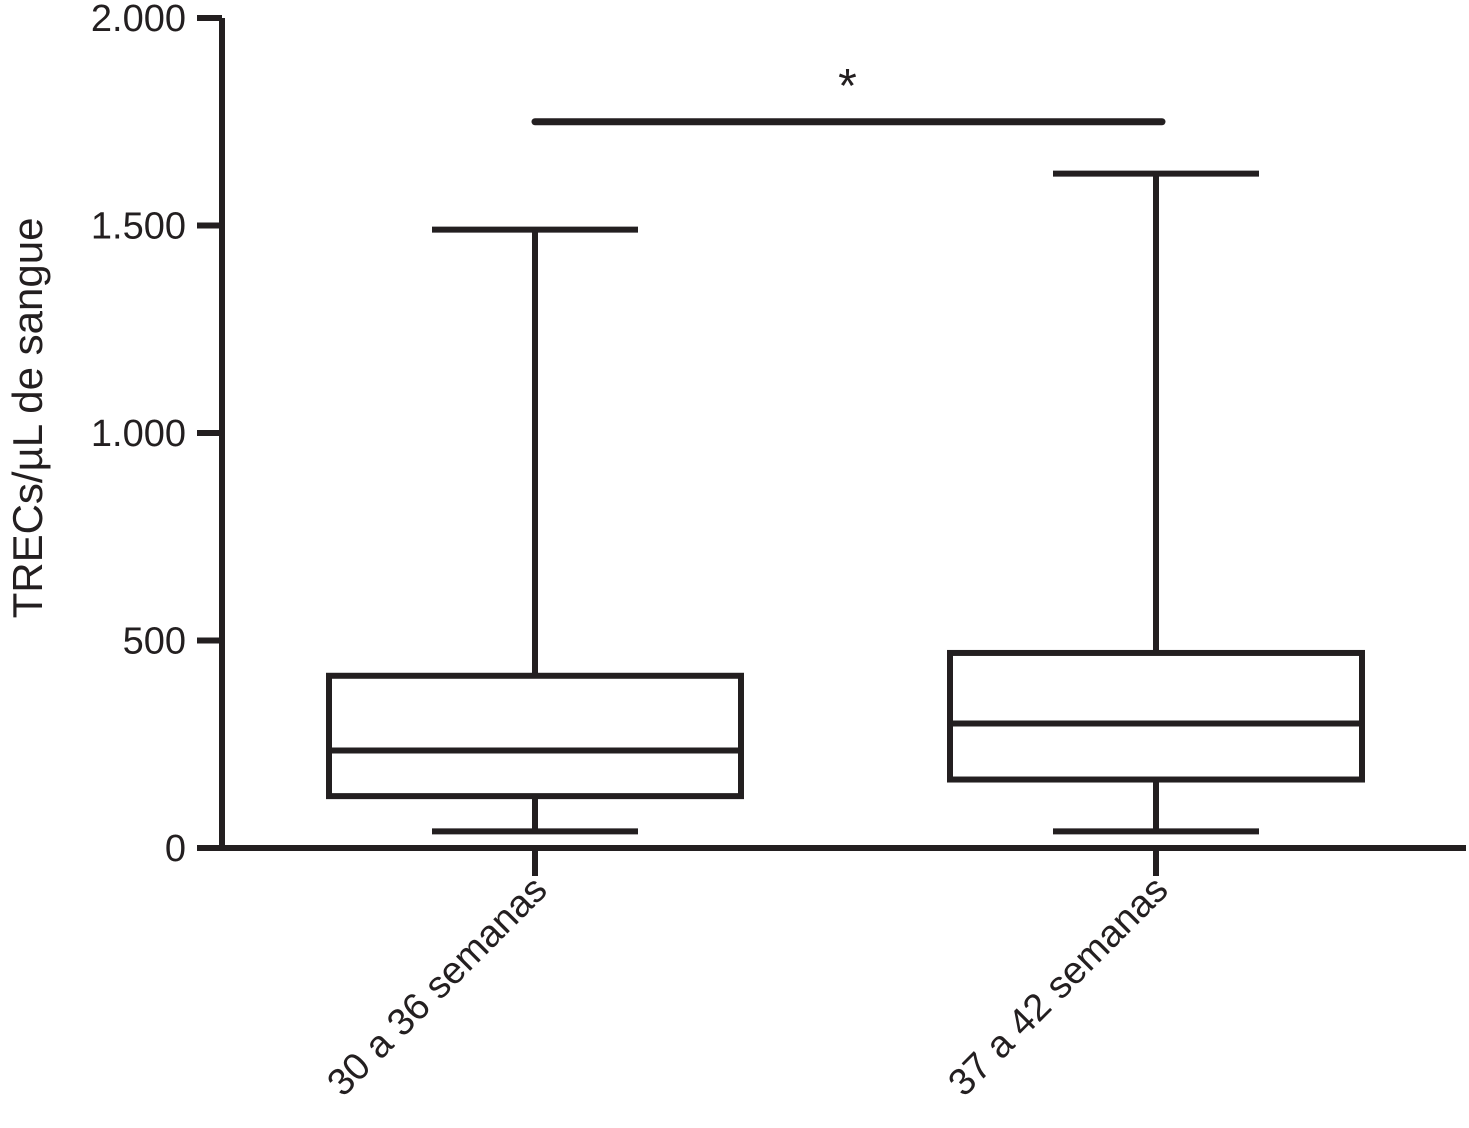  Describe the element at coordinates (138, 434) in the screenshot. I see `y-tick-label: 1.000` at that location.